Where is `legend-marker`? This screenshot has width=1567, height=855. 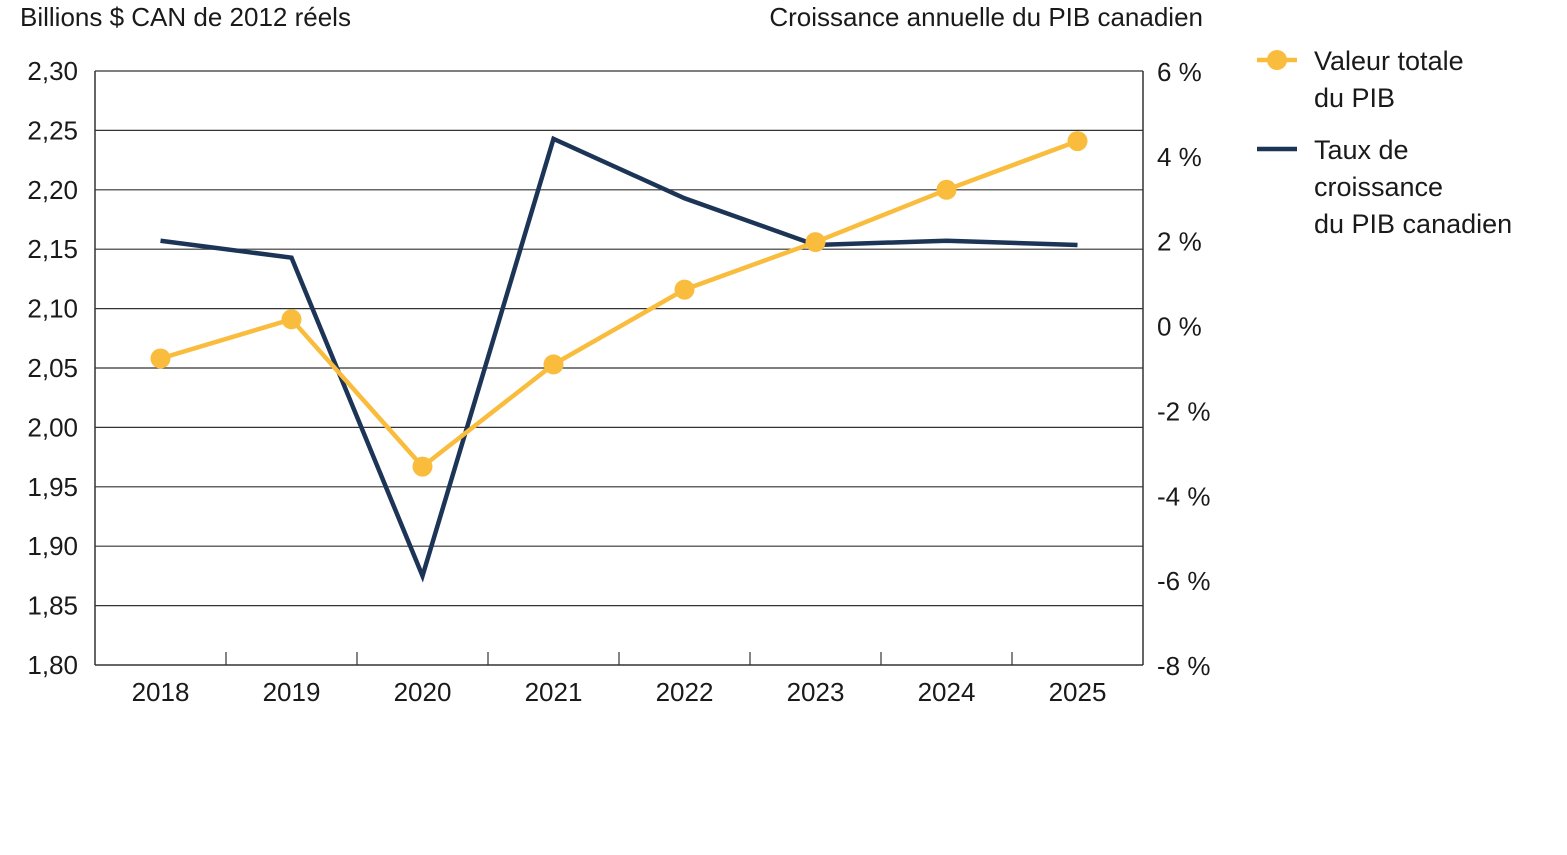 legend-marker is located at coordinates (1277, 60).